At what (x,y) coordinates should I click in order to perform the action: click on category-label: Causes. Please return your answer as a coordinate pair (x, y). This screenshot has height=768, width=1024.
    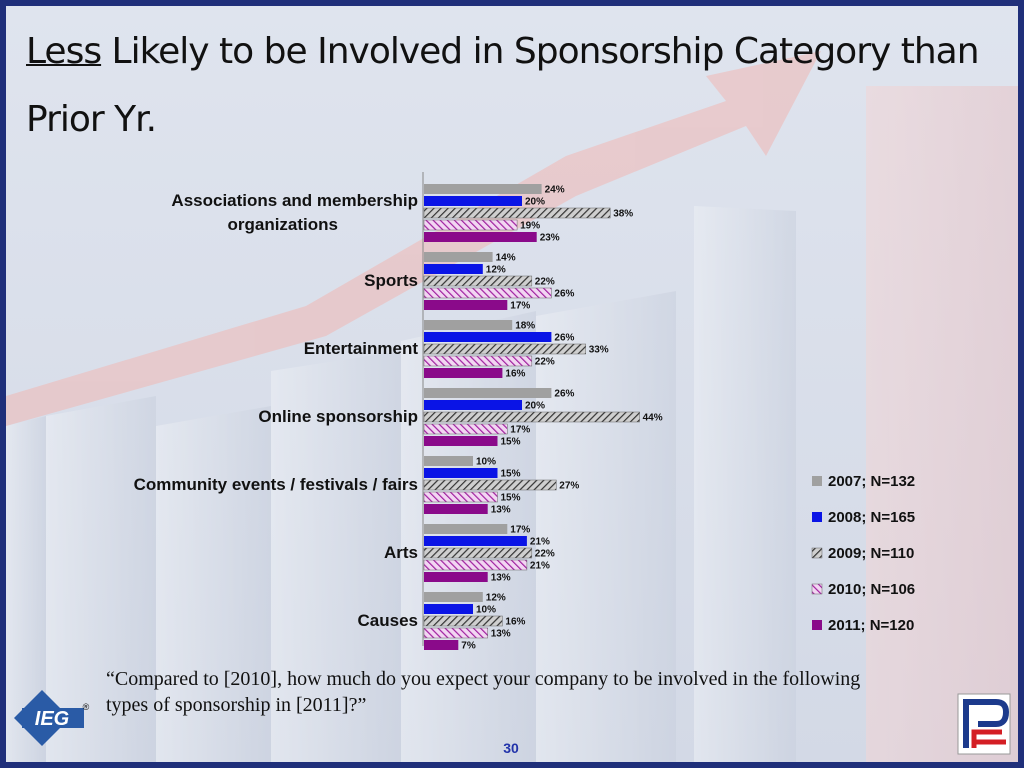
    Looking at the image, I should click on (388, 620).